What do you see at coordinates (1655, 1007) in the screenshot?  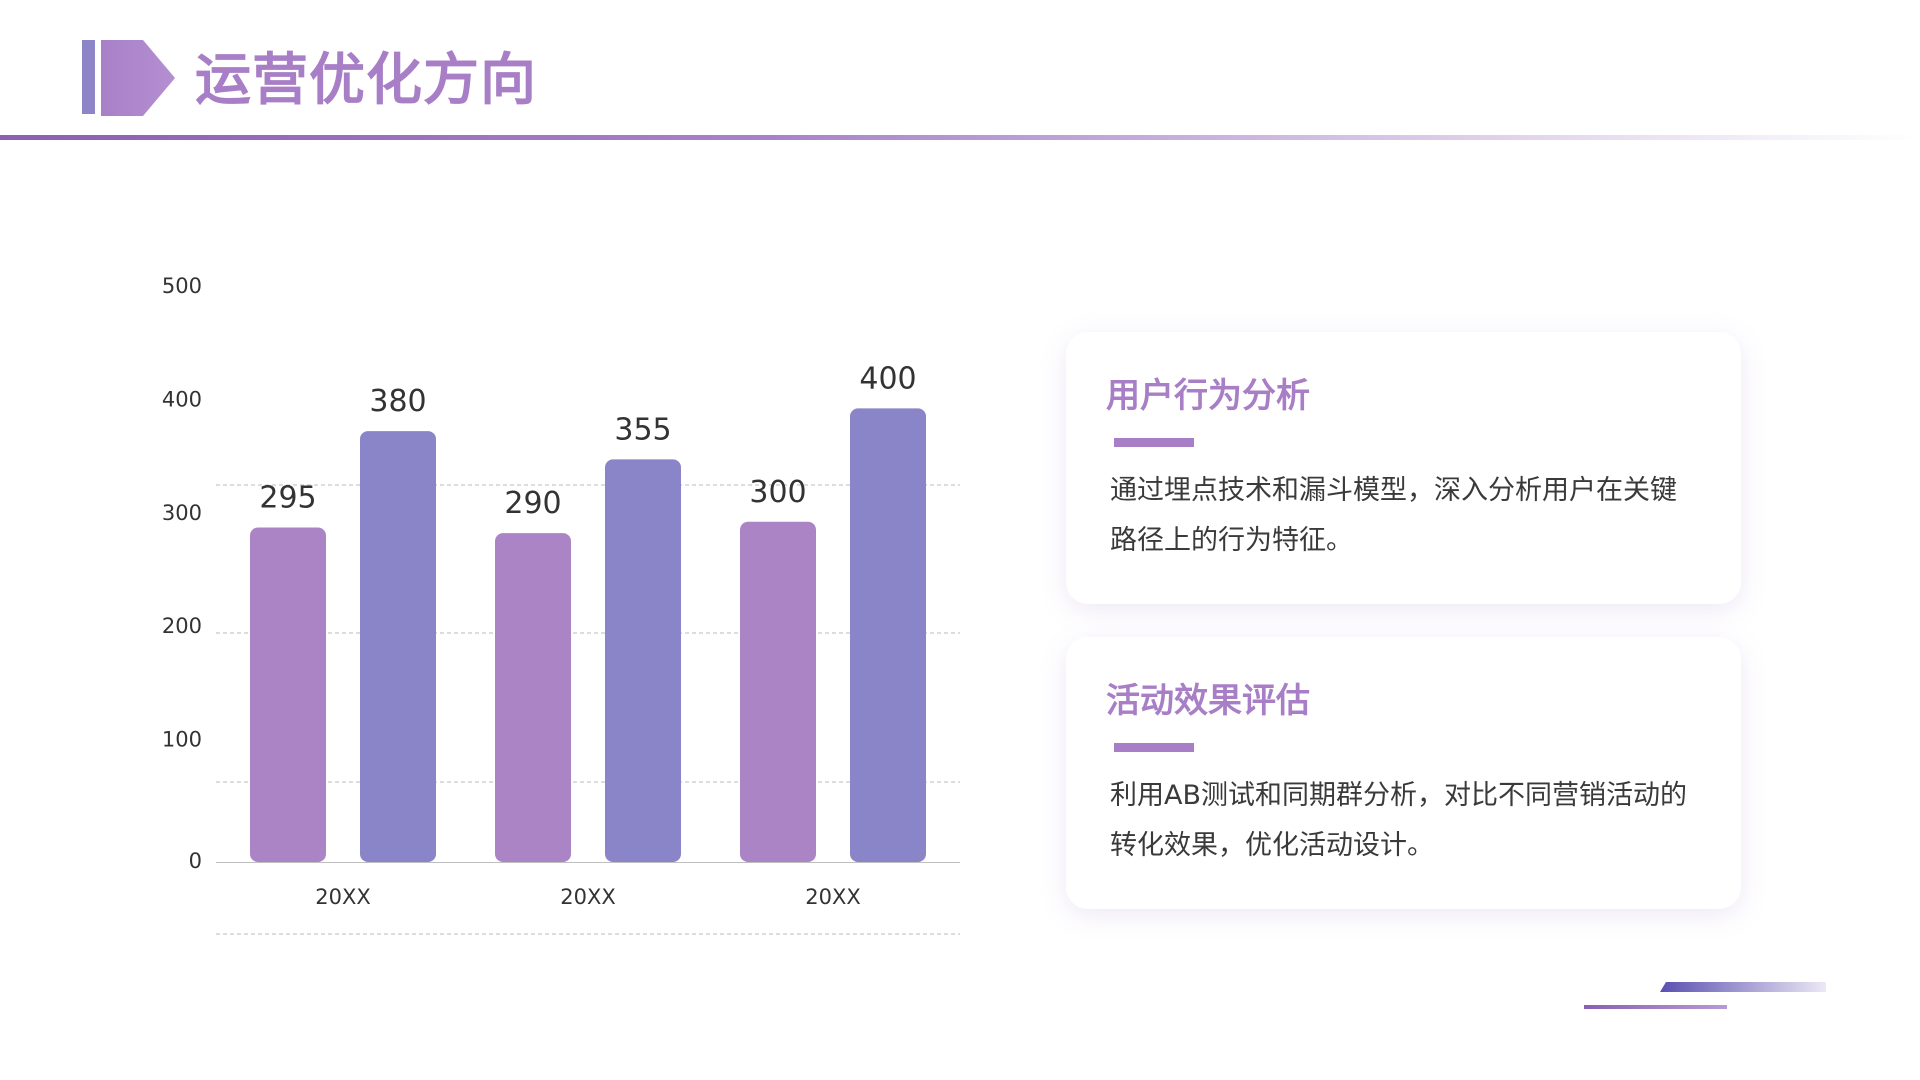 I see `corner-decoration-line` at bounding box center [1655, 1007].